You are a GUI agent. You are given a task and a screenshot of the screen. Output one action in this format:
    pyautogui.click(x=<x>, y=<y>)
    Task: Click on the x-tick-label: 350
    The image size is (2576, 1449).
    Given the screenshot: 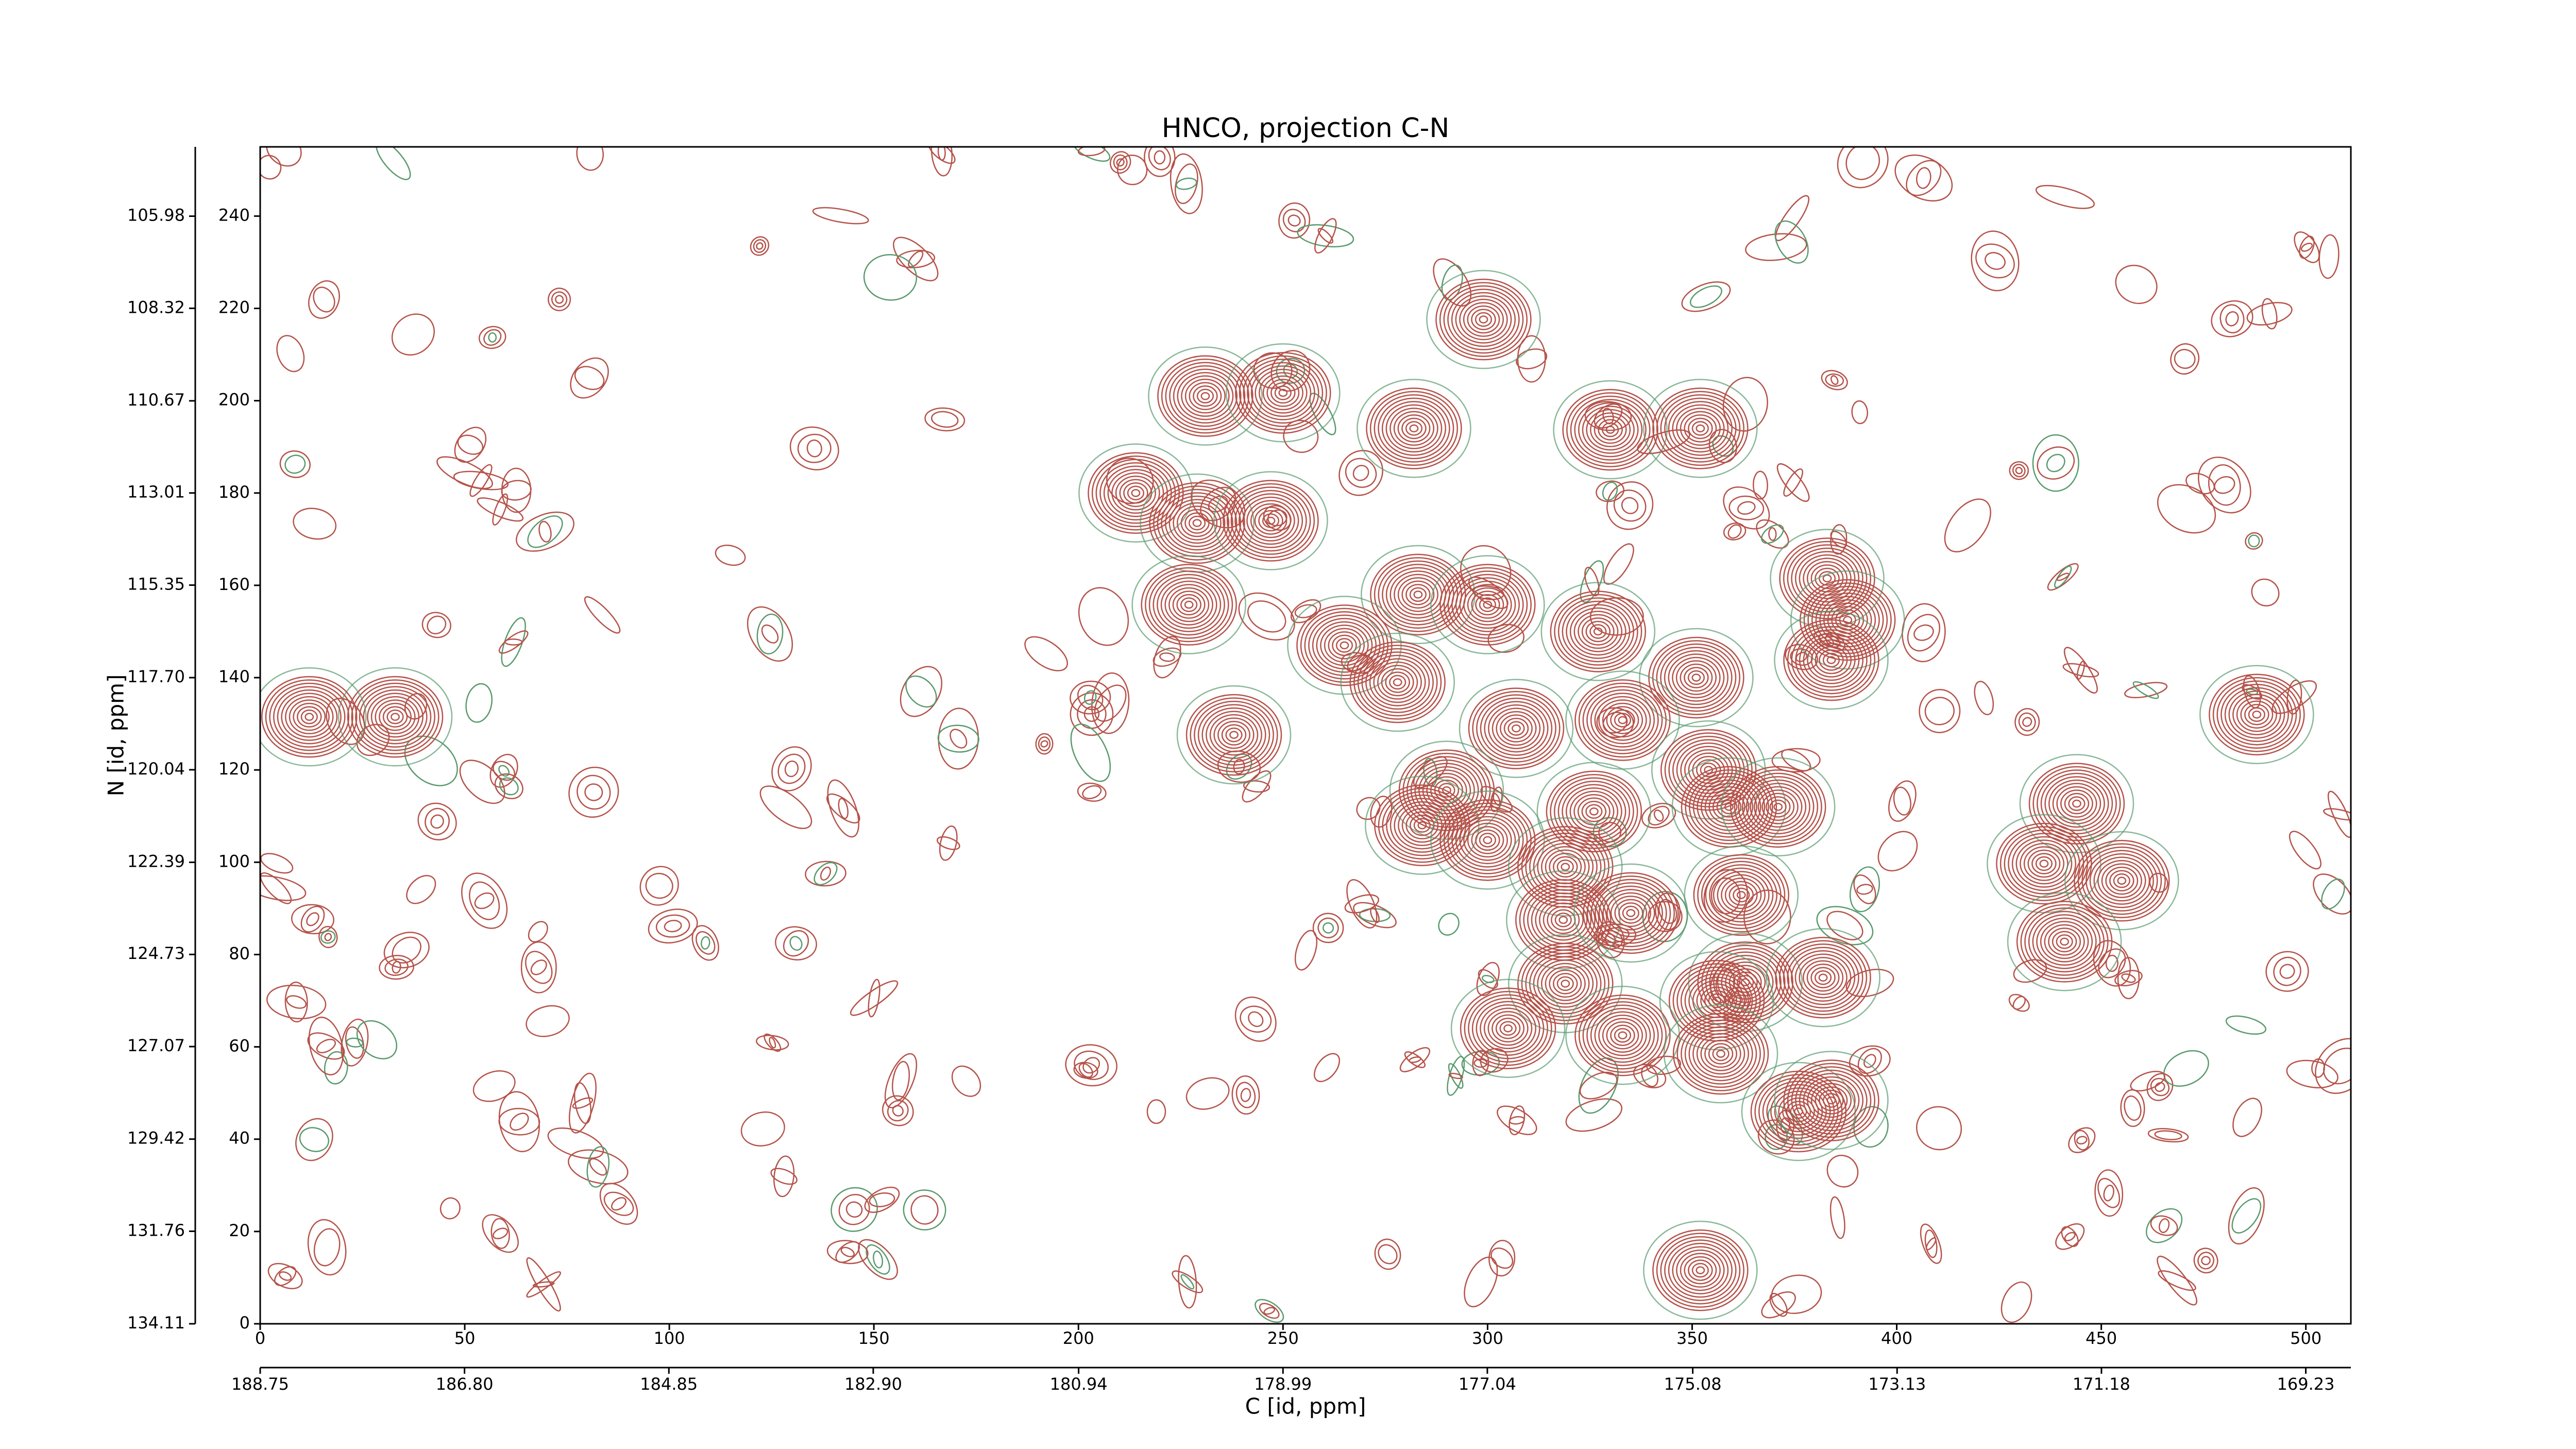 What is the action you would take?
    pyautogui.click(x=1692, y=1338)
    